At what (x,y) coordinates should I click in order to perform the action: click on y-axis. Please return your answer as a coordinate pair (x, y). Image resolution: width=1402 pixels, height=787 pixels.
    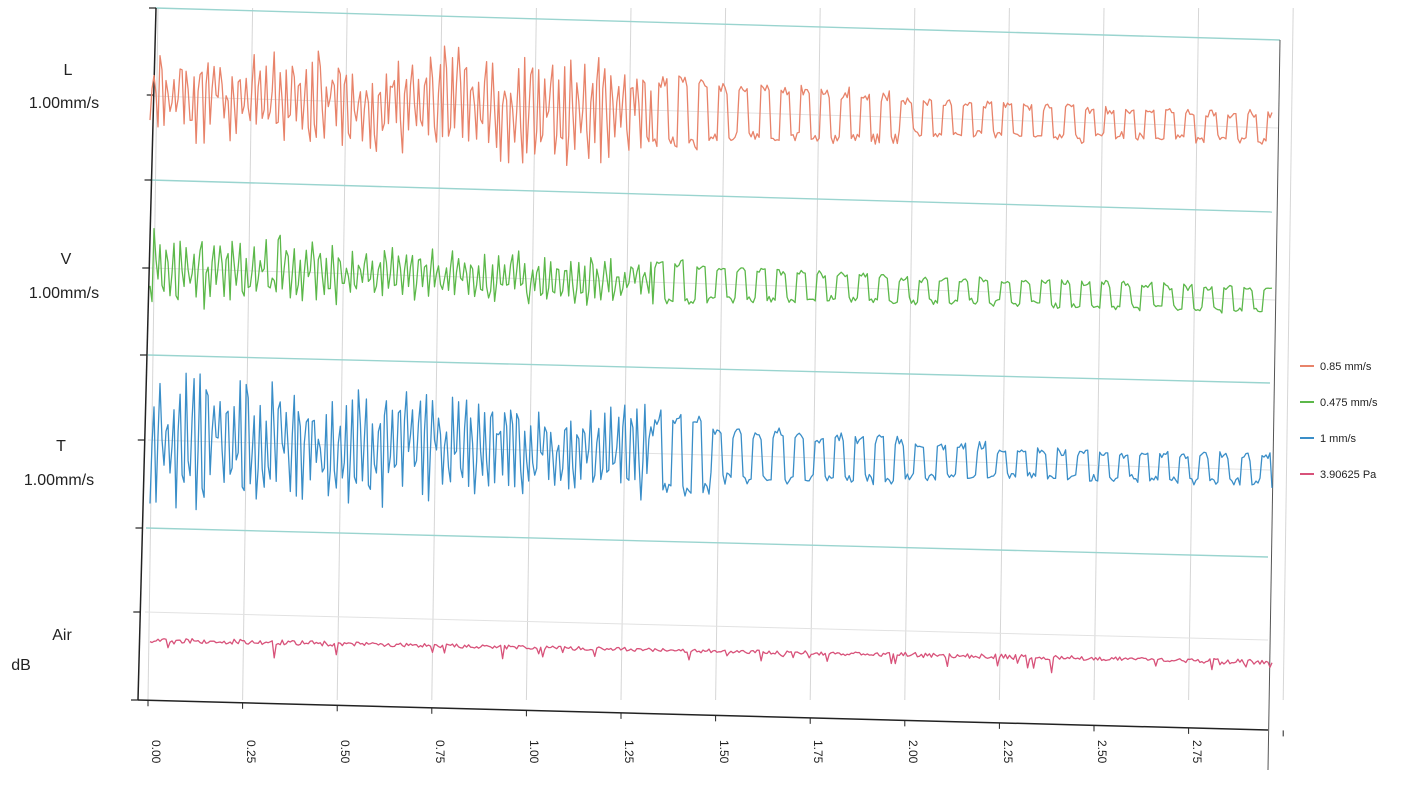
    Looking at the image, I should click on (147, 354).